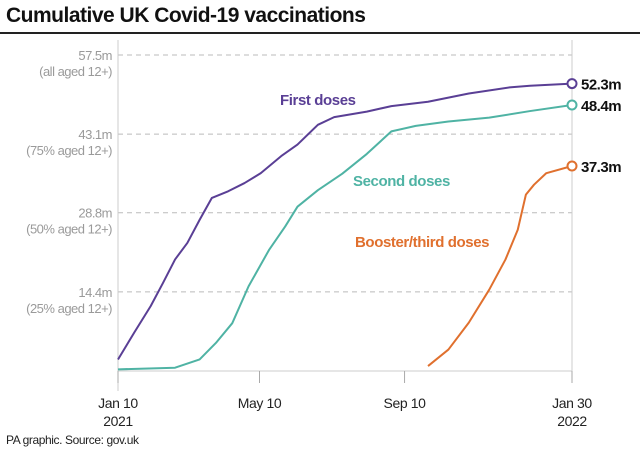  I want to click on series-name-label: Second doses, so click(401, 181).